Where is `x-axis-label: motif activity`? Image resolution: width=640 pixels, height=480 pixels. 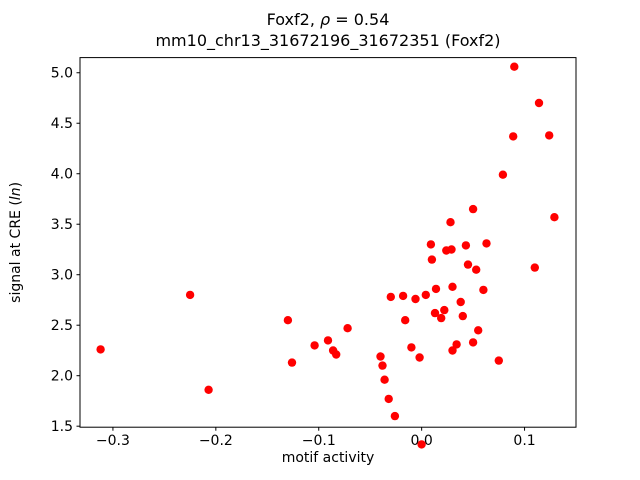 x-axis-label: motif activity is located at coordinates (328, 458).